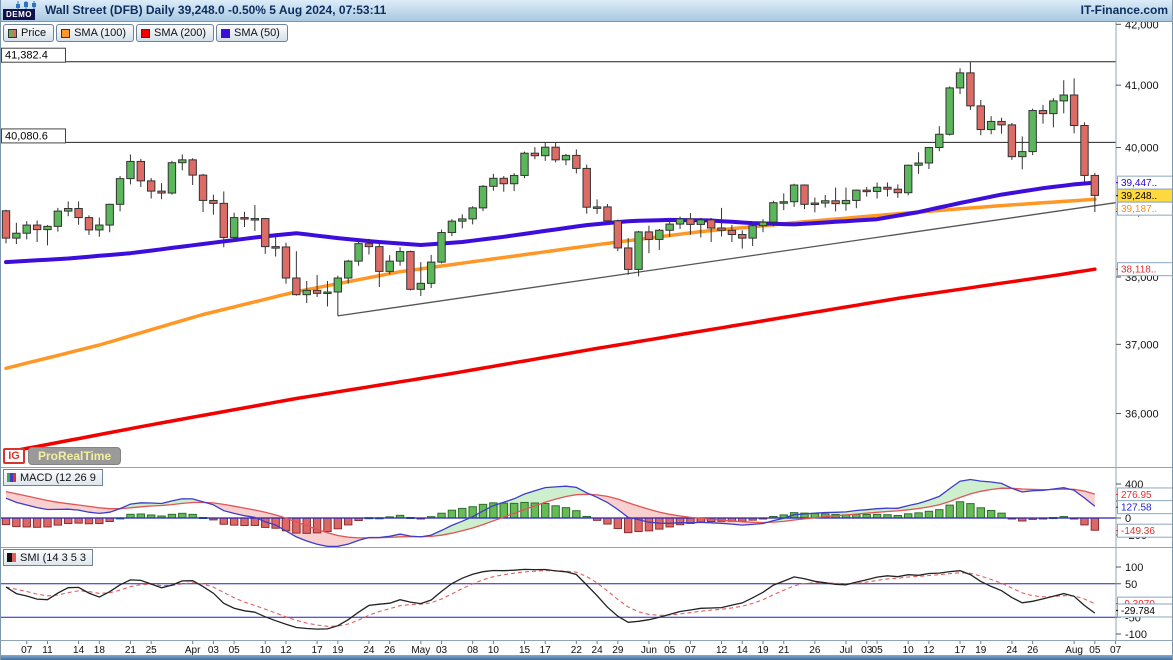 The height and width of the screenshot is (660, 1173). What do you see at coordinates (1142, 26) in the screenshot?
I see `svg-text: 42,000` at bounding box center [1142, 26].